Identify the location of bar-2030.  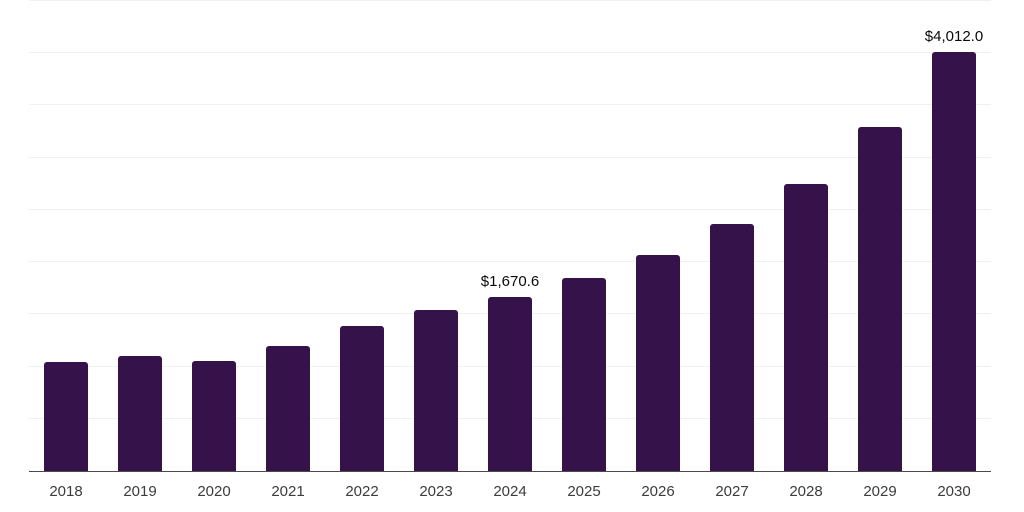
(954, 261).